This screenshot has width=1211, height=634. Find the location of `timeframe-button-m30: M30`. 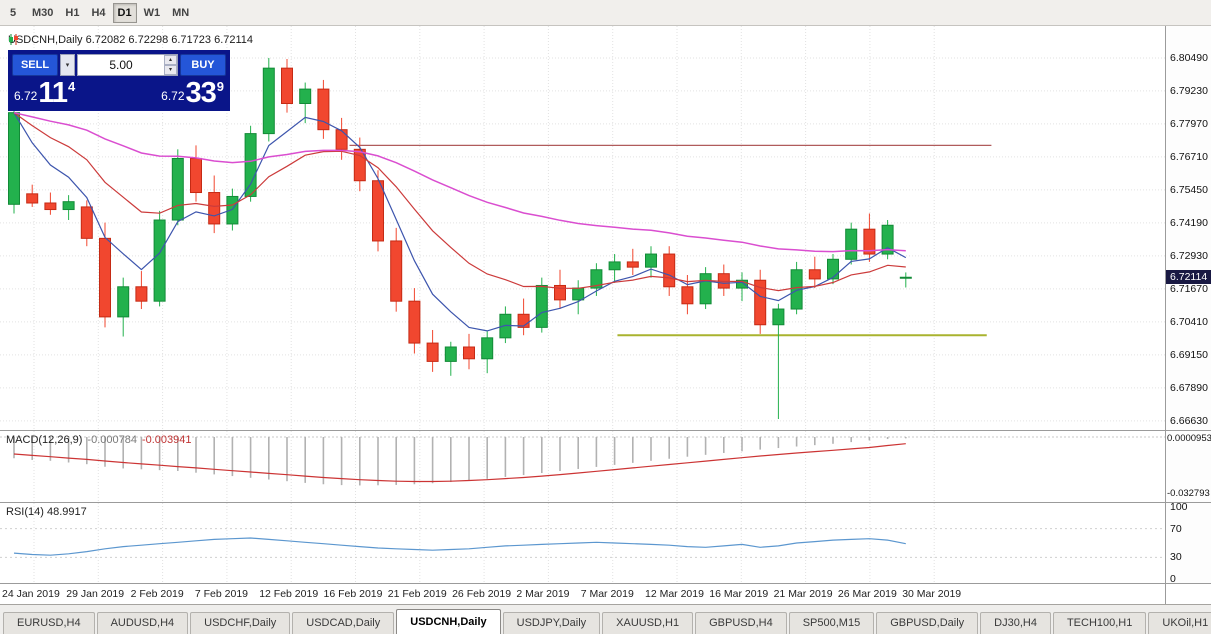

timeframe-button-m30: M30 is located at coordinates (42, 13).